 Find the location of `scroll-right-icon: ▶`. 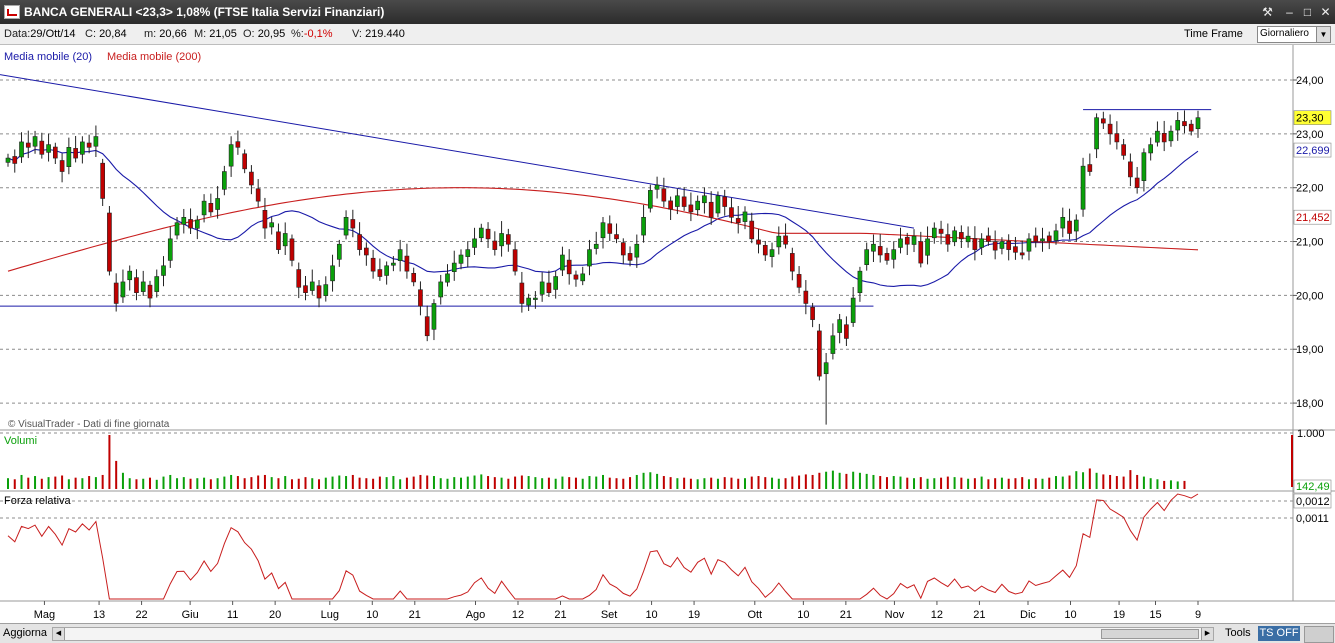

scroll-right-icon: ▶ is located at coordinates (1207, 634).